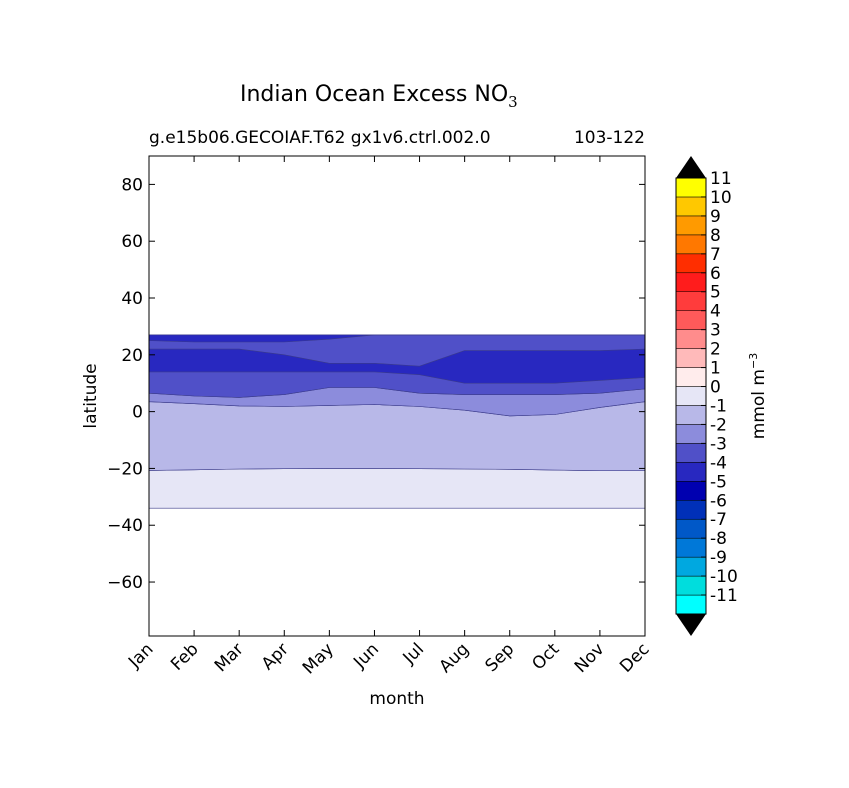 This screenshot has height=788, width=849. What do you see at coordinates (718, 482) in the screenshot?
I see `colorbar-tick-label: -5` at bounding box center [718, 482].